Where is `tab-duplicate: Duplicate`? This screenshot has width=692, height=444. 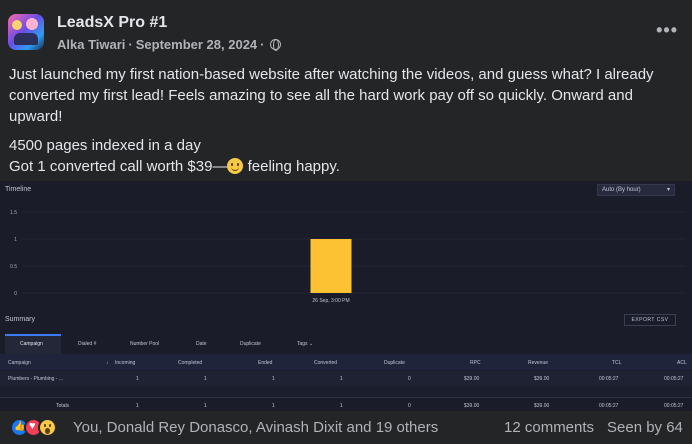 tab-duplicate: Duplicate is located at coordinates (250, 344).